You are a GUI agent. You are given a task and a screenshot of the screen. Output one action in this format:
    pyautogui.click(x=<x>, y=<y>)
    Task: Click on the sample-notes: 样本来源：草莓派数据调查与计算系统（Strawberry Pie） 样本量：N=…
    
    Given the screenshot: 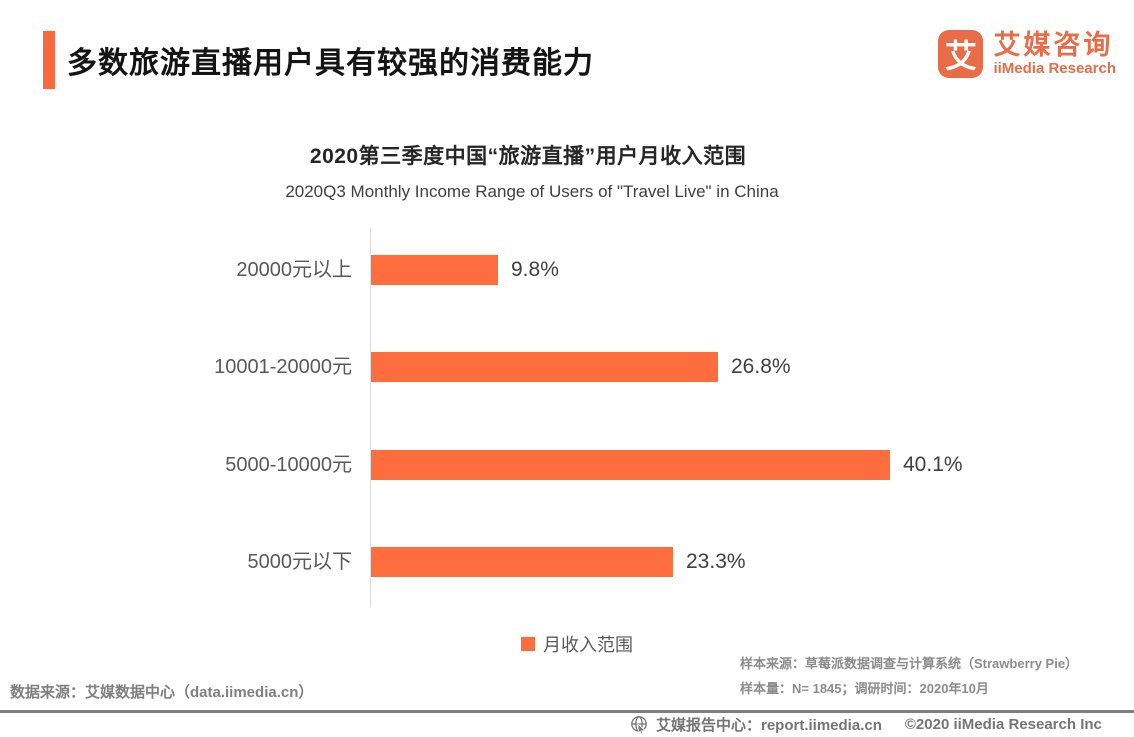 What is the action you would take?
    pyautogui.click(x=909, y=676)
    